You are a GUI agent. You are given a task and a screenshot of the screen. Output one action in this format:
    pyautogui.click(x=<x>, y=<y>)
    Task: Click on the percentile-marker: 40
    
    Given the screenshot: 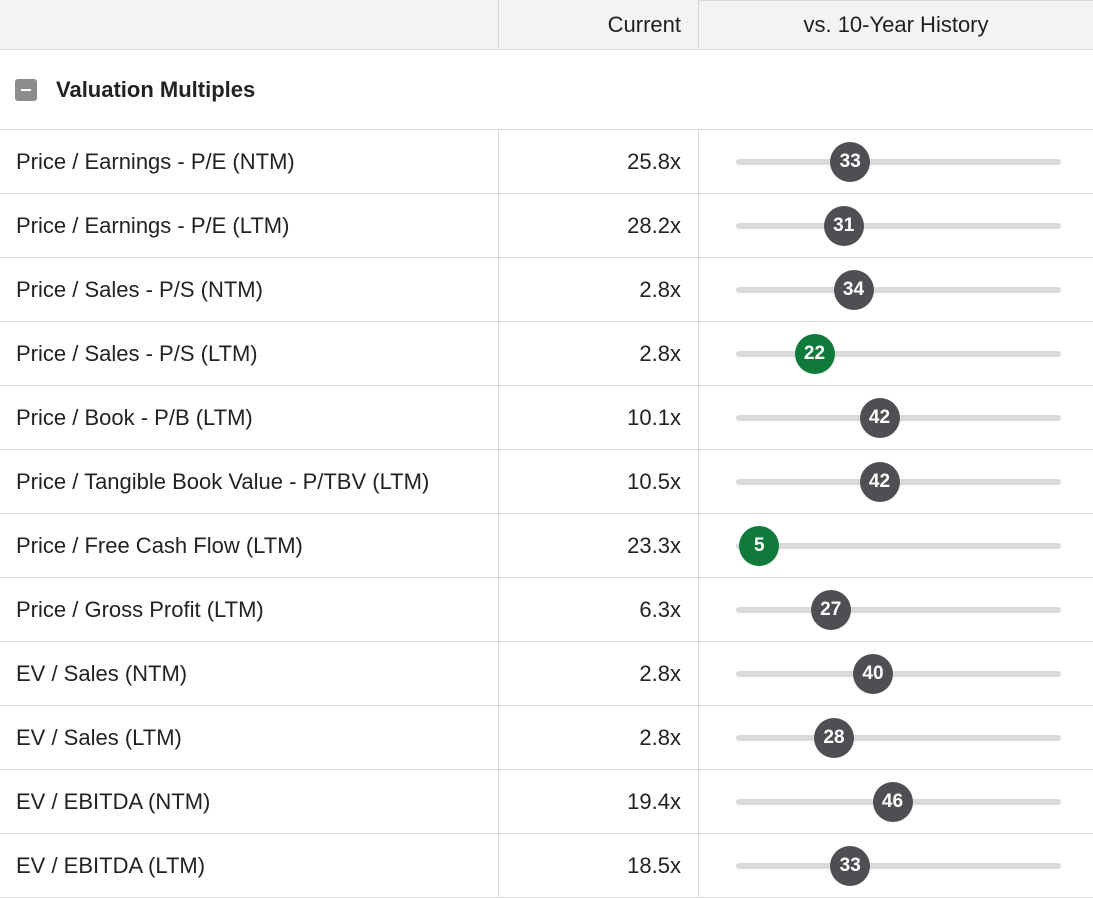 What is the action you would take?
    pyautogui.click(x=873, y=674)
    